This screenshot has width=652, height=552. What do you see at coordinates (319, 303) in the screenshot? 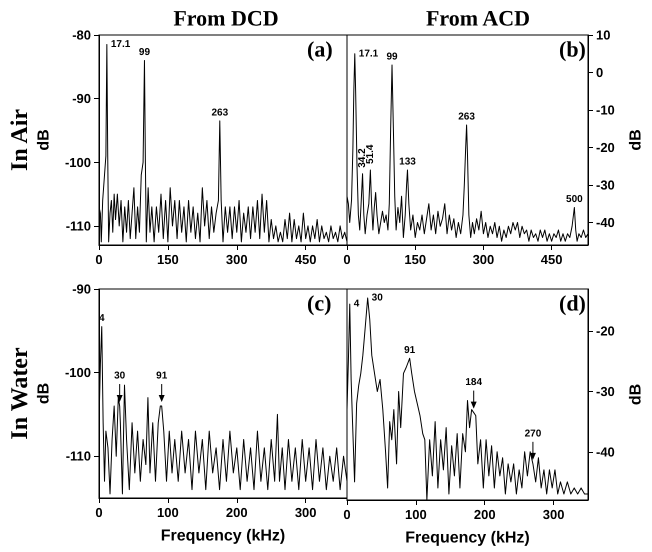
I see `annotation: (c)` at bounding box center [319, 303].